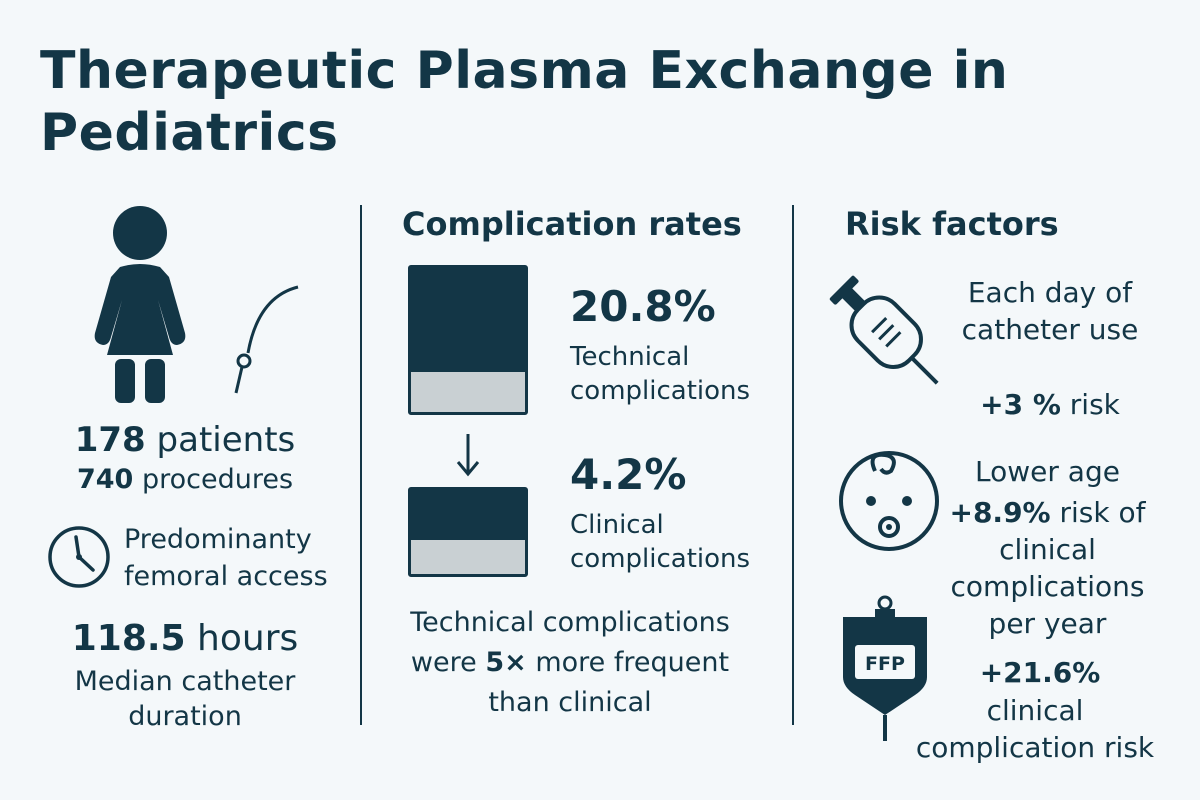 This screenshot has height=800, width=1200. Describe the element at coordinates (885, 664) in the screenshot. I see `ffp-badge: FFP` at that location.